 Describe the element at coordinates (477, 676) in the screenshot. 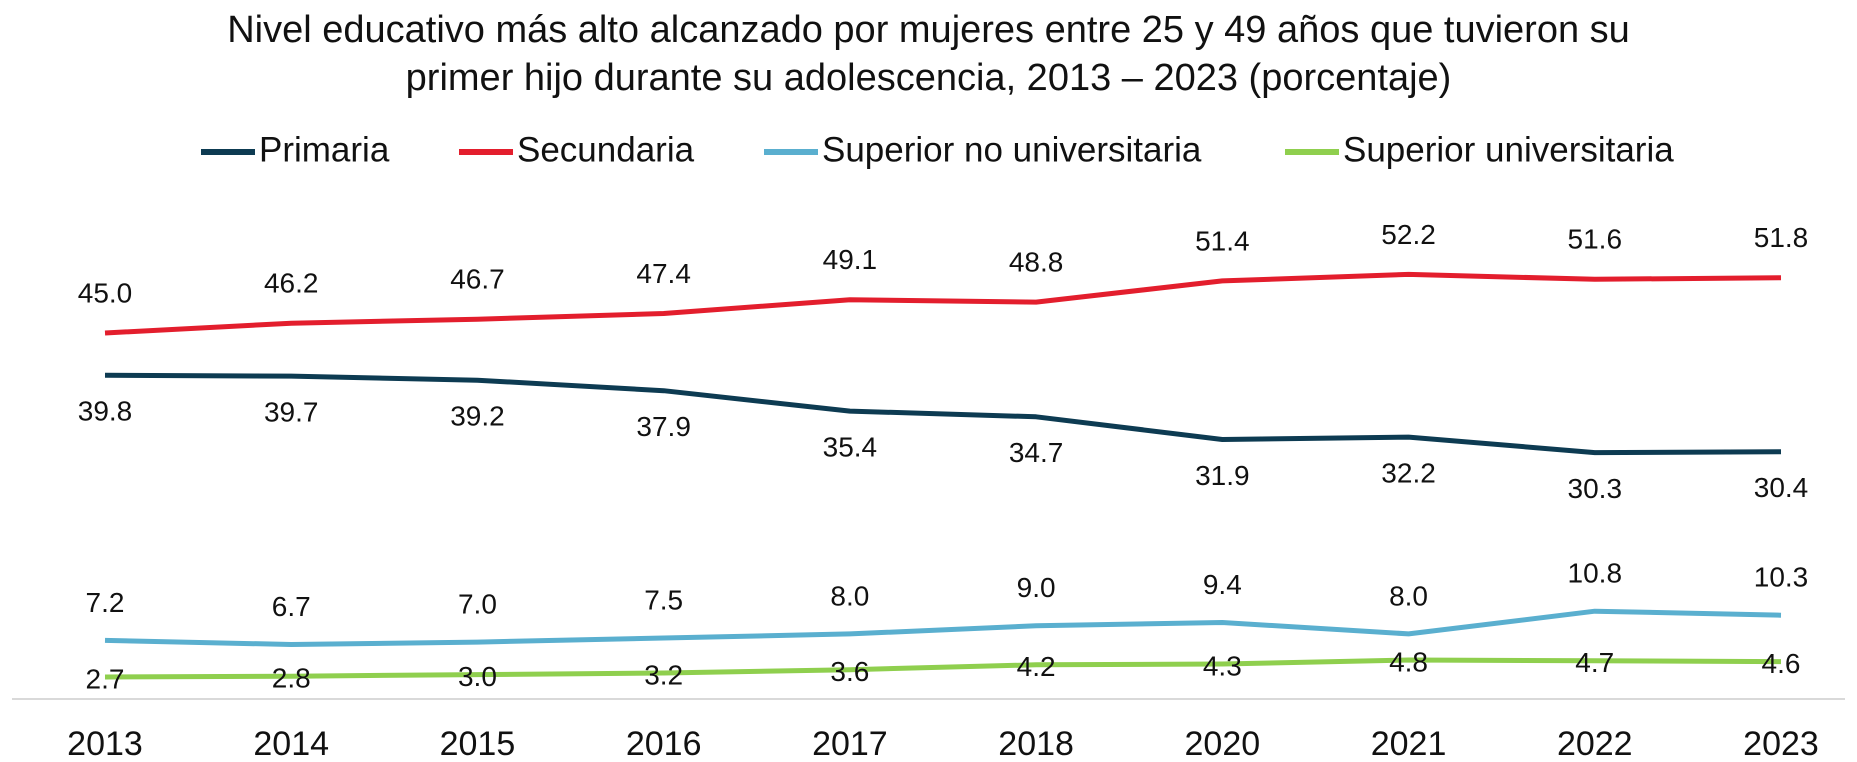

I see `data-label: 3.0` at that location.